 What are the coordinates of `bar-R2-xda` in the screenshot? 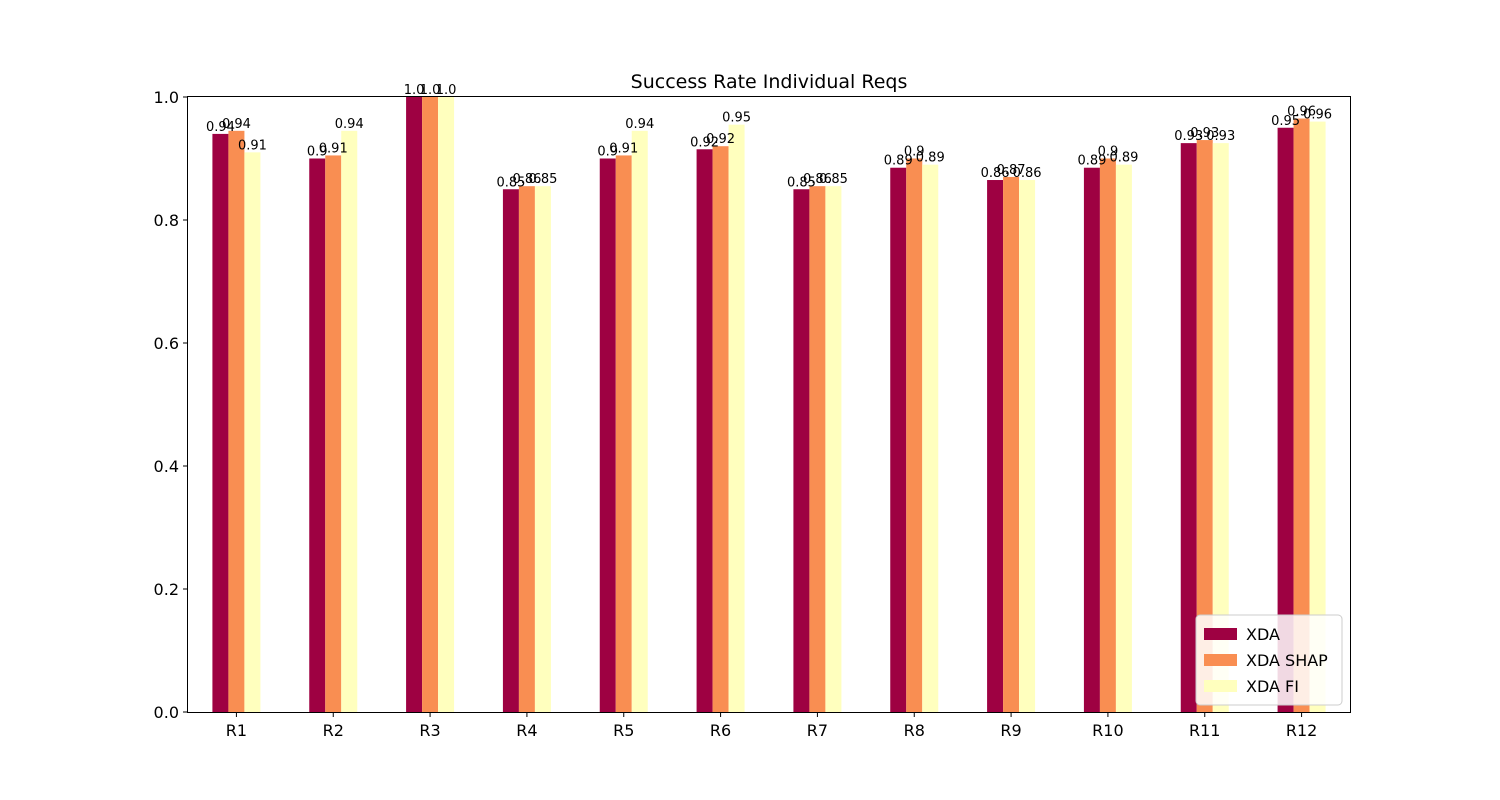 It's located at (317, 435).